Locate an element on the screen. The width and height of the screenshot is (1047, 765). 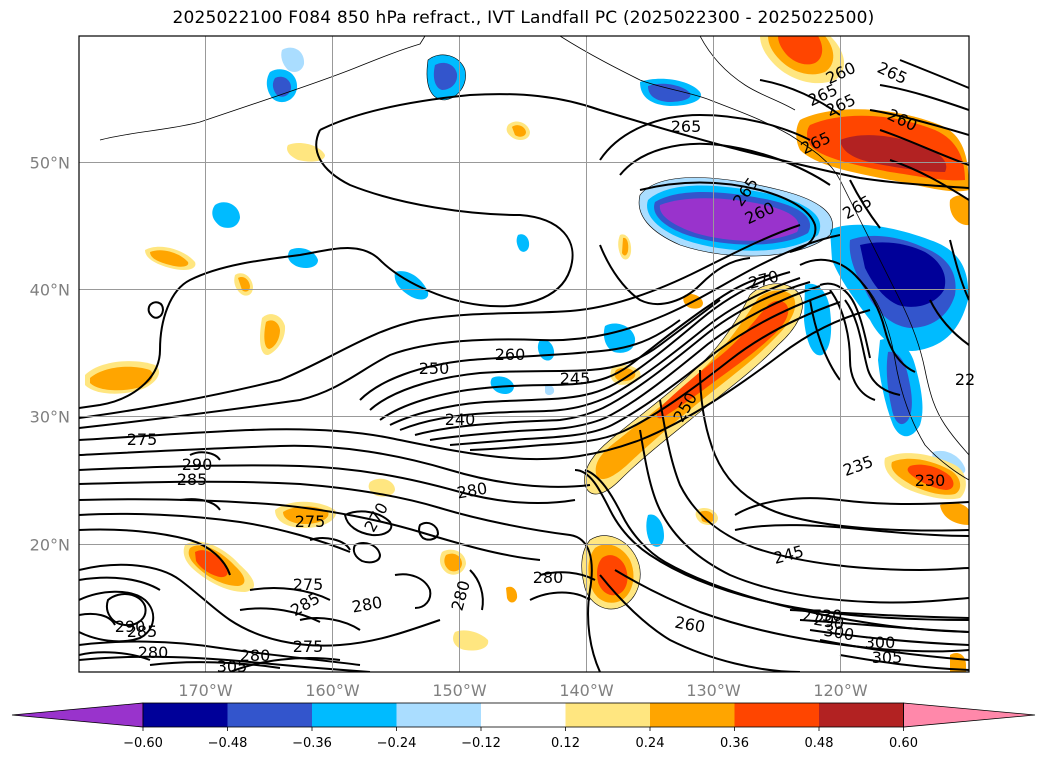
contour-label: 265 is located at coordinates (686, 126).